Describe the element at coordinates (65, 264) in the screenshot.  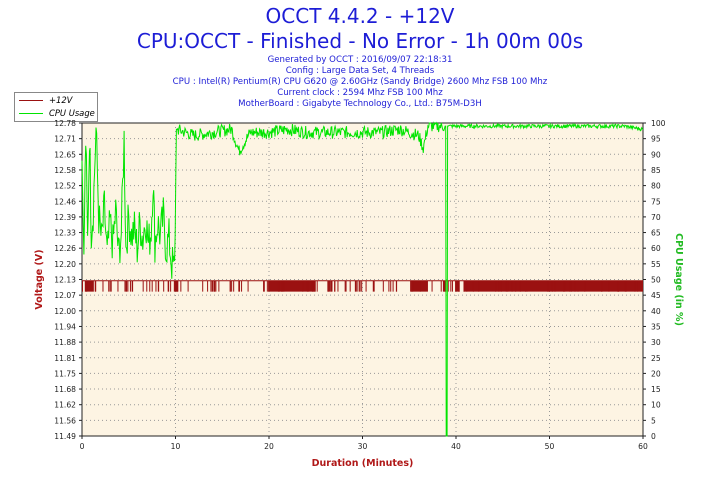
I see `y-tick-label: 12.20` at that location.